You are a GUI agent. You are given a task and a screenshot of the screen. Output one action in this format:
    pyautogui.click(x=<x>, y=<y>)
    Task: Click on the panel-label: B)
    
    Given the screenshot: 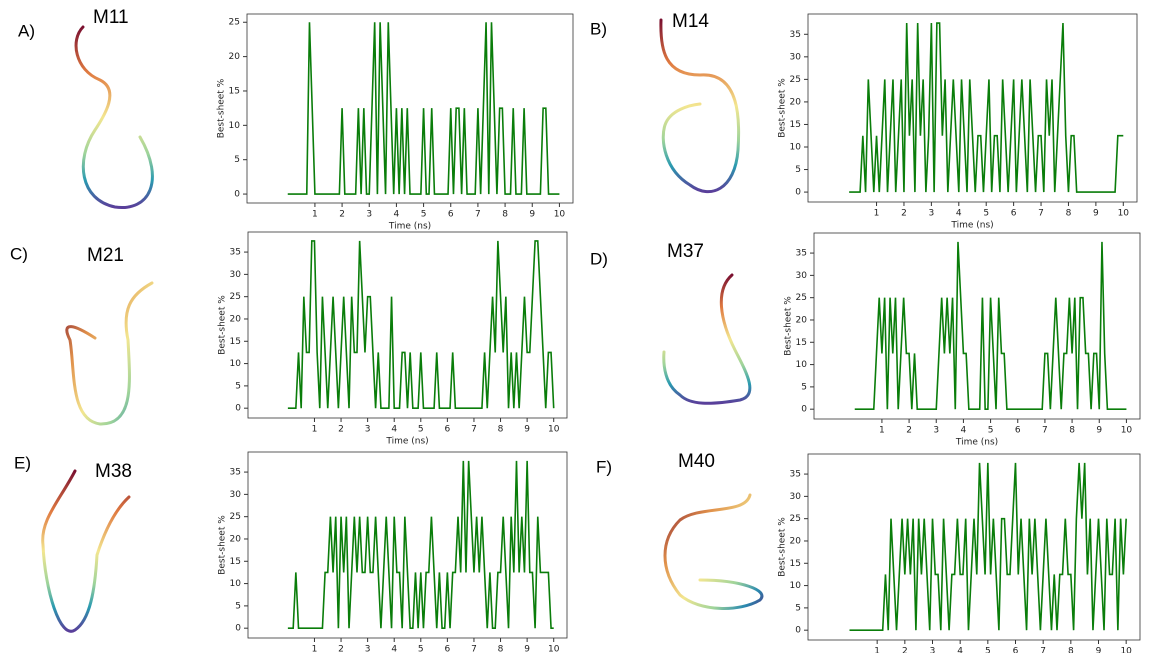 What is the action you would take?
    pyautogui.click(x=598, y=28)
    